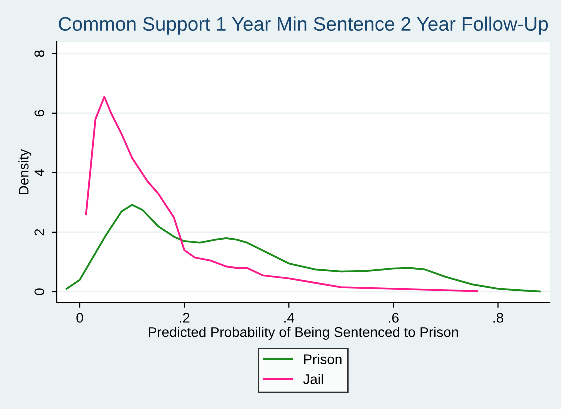 The width and height of the screenshot is (561, 409). Describe the element at coordinates (303, 25) in the screenshot. I see `chart-title: Common Support 1 Year Min Sentence 2 Year Follow-Up` at that location.